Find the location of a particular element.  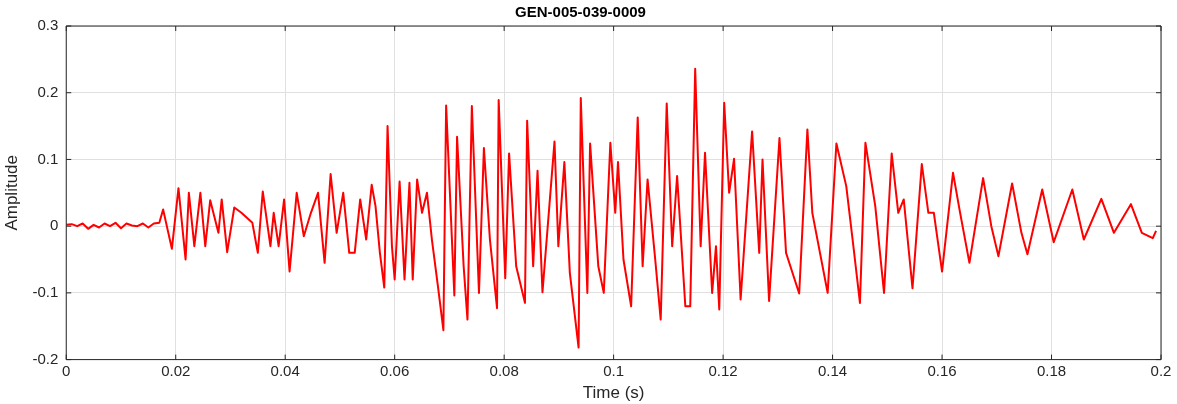

y-tick-label: 0.2 is located at coordinates (48, 91).